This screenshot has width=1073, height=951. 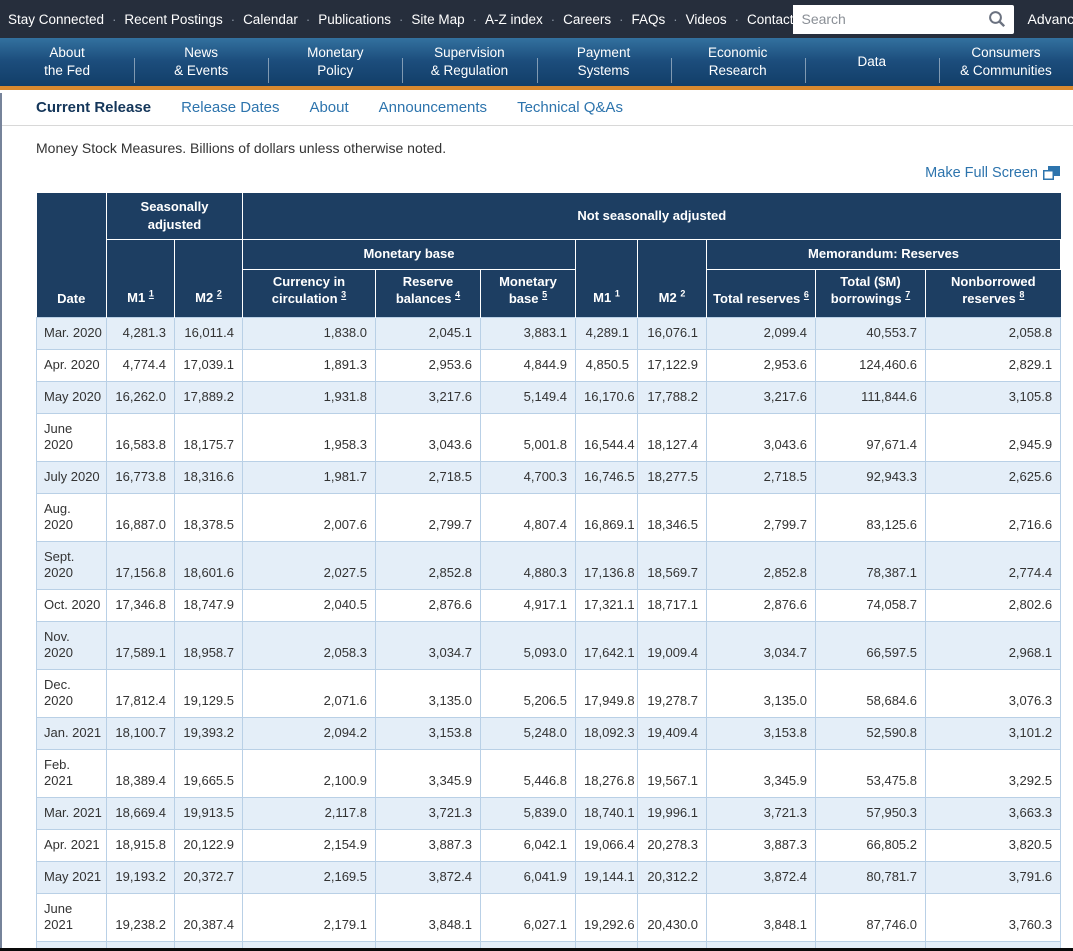 What do you see at coordinates (309, 877) in the screenshot?
I see `value-cell: 2,169.5` at bounding box center [309, 877].